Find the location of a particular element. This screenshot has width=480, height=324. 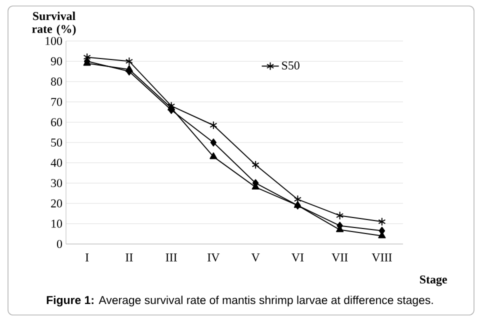

y-tick-label: 90 is located at coordinates (56, 61).